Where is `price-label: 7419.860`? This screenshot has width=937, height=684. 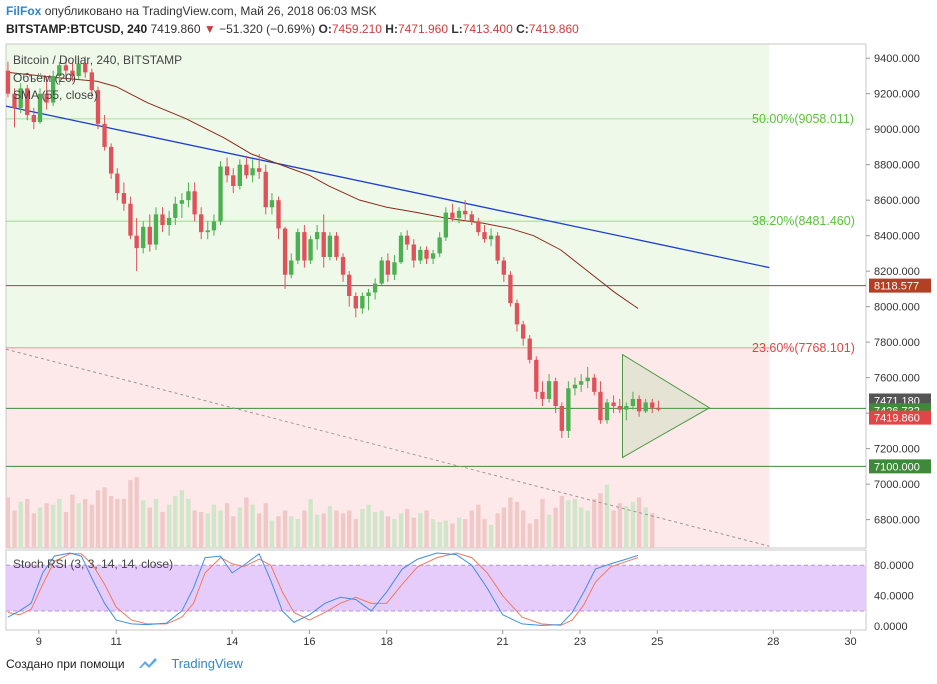 price-label: 7419.860 is located at coordinates (897, 419).